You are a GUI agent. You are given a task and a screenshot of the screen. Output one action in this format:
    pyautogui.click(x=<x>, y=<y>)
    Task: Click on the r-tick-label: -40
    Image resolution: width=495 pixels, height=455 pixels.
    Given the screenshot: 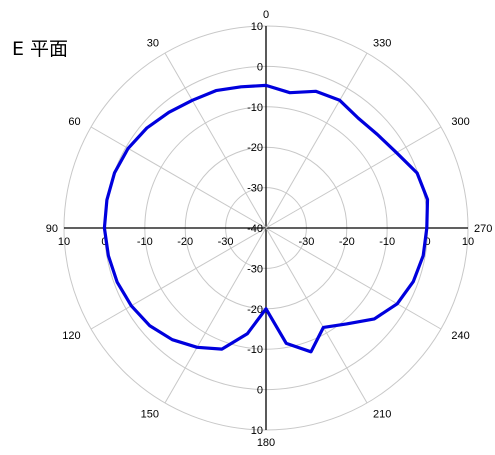 What is the action you would take?
    pyautogui.click(x=255, y=229)
    